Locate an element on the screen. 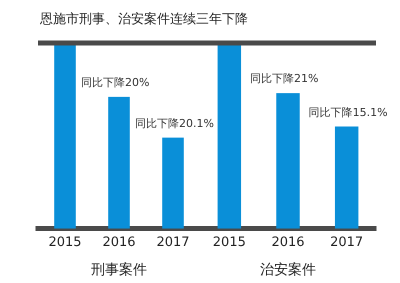 The width and height of the screenshot is (400, 283). annotation: 同比下降21% is located at coordinates (284, 78).